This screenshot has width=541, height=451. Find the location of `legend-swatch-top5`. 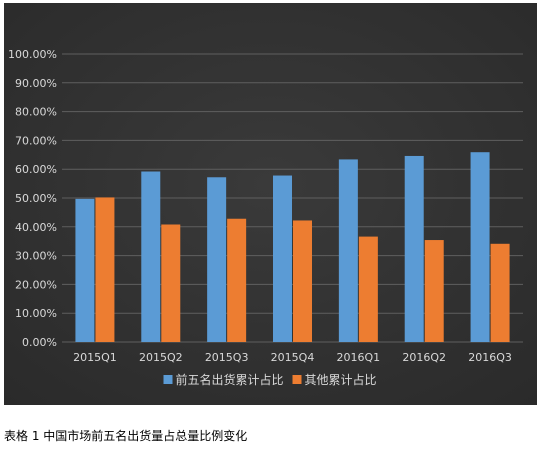

legend-swatch-top5 is located at coordinates (168, 379).